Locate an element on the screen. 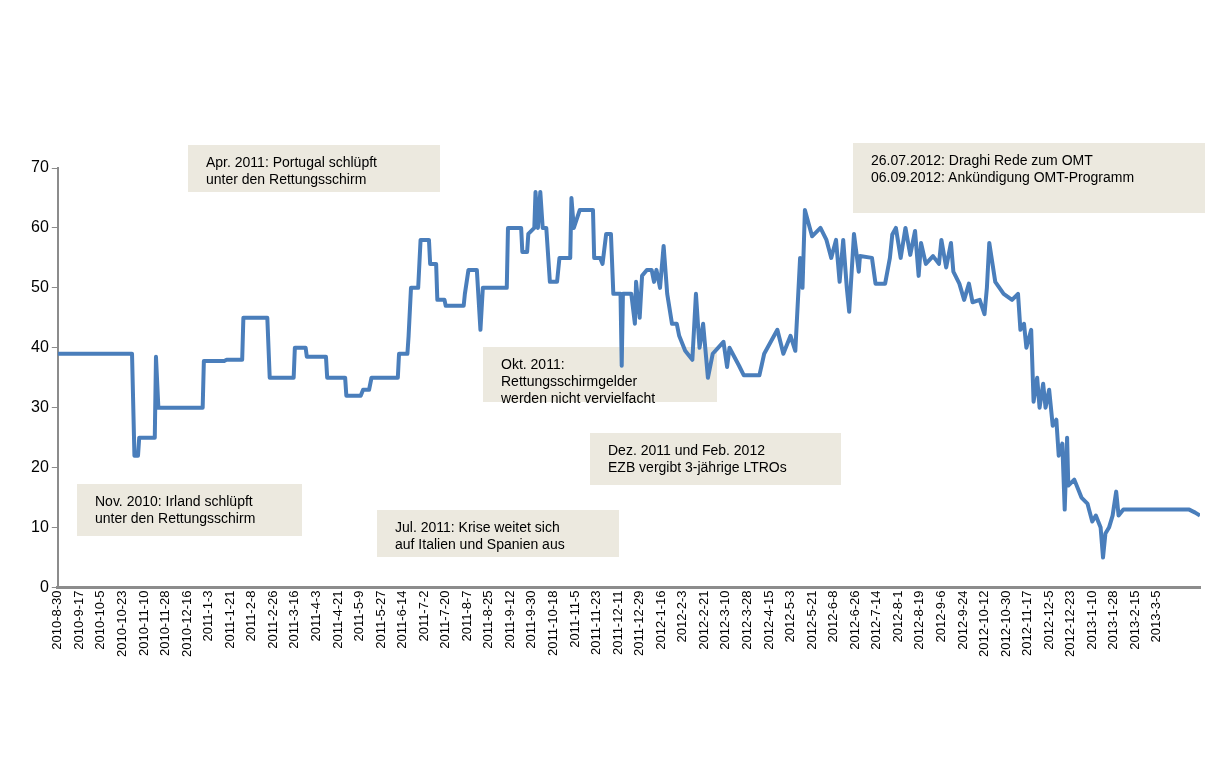  x-tick-label: 2012-6-8 is located at coordinates (833, 616).